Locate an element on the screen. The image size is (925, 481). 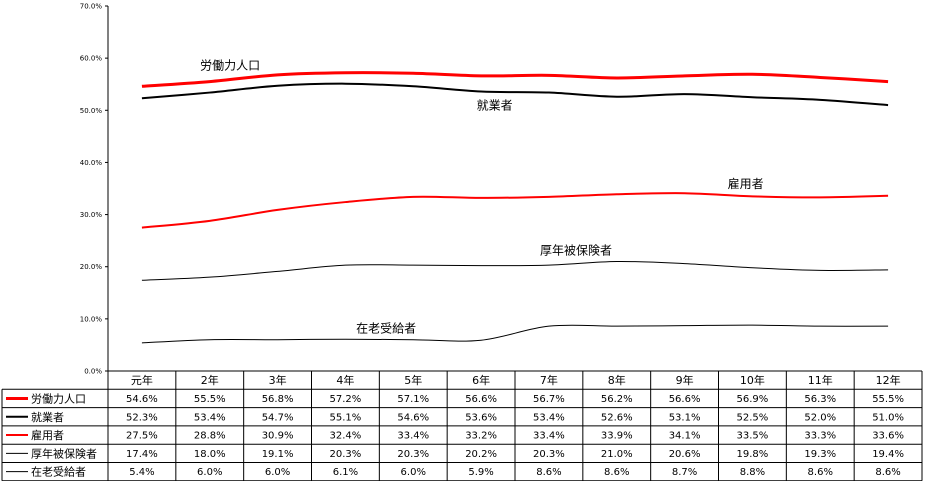
x-tick-label: 3年 is located at coordinates (278, 380).